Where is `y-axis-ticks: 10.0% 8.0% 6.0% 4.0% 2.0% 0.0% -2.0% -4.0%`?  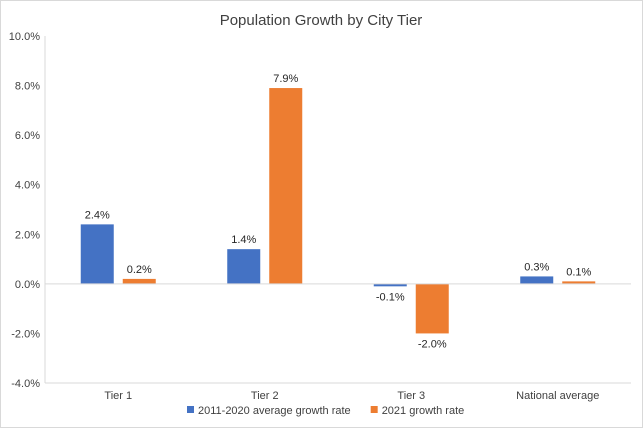 y-axis-ticks: 10.0% 8.0% 6.0% 4.0% 2.0% 0.0% -2.0% -4.0% is located at coordinates (24, 210).